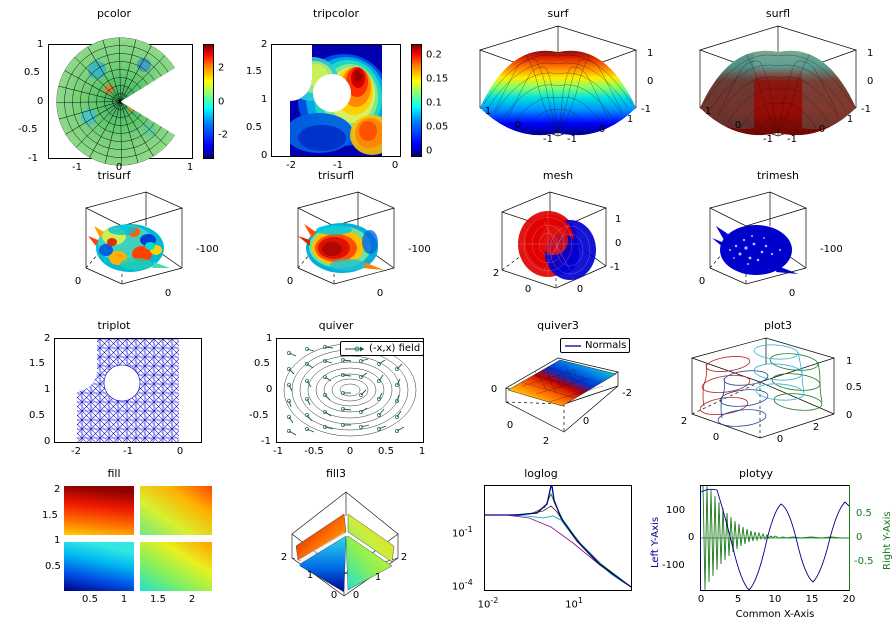  I want to click on quiver-xtick-4: 1, so click(422, 451).